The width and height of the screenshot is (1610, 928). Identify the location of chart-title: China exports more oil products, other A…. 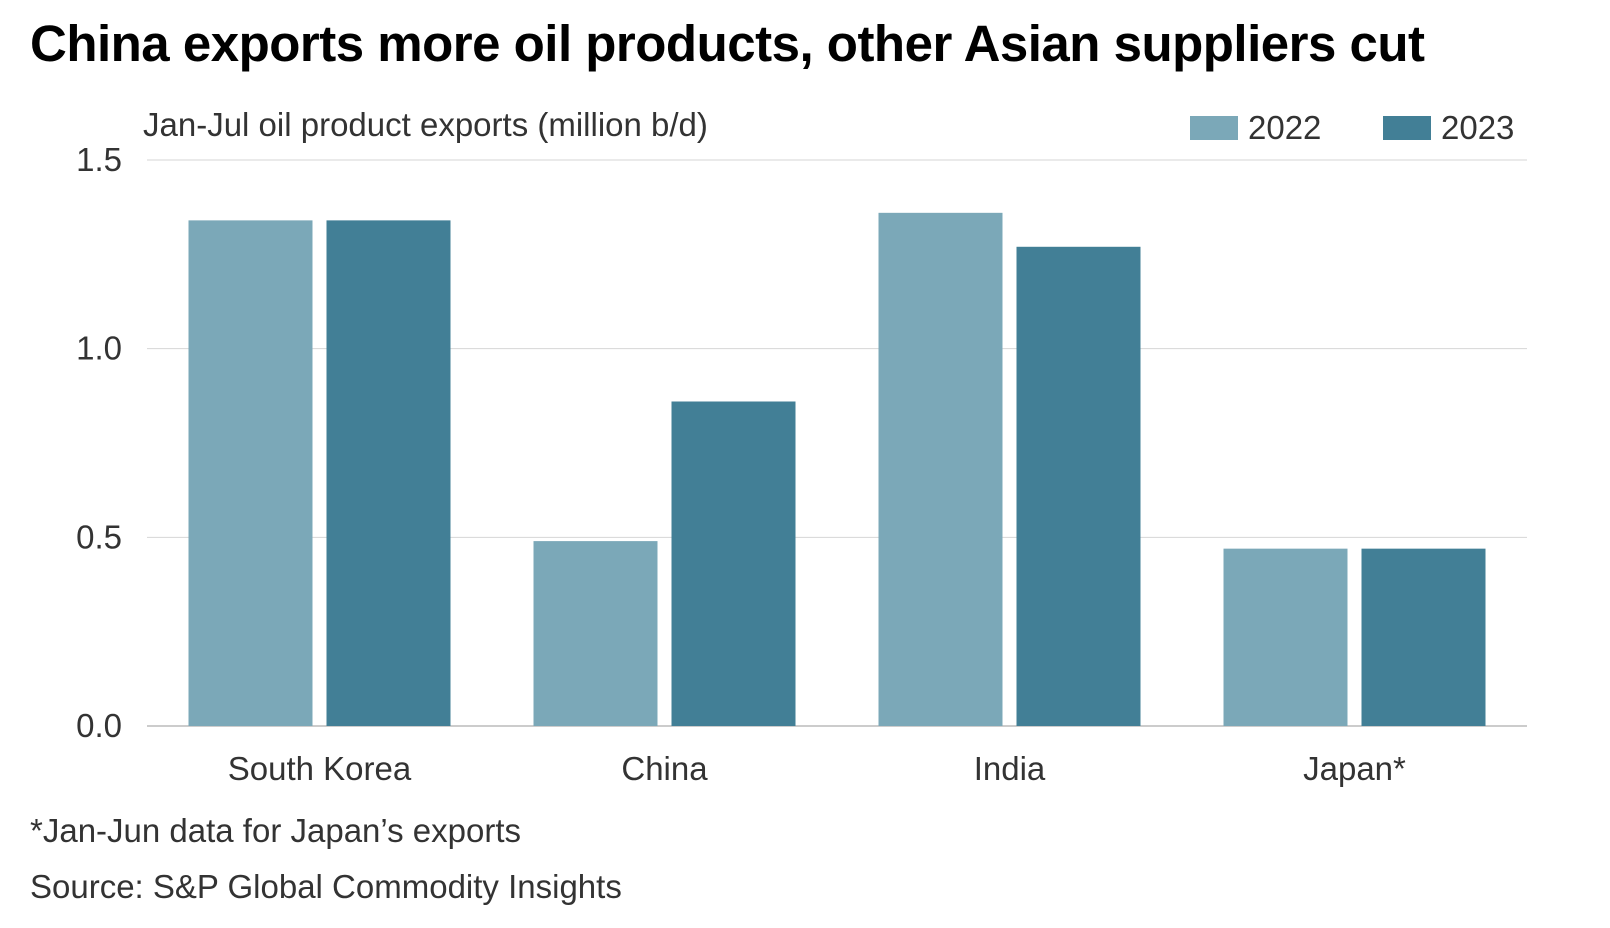
(727, 43).